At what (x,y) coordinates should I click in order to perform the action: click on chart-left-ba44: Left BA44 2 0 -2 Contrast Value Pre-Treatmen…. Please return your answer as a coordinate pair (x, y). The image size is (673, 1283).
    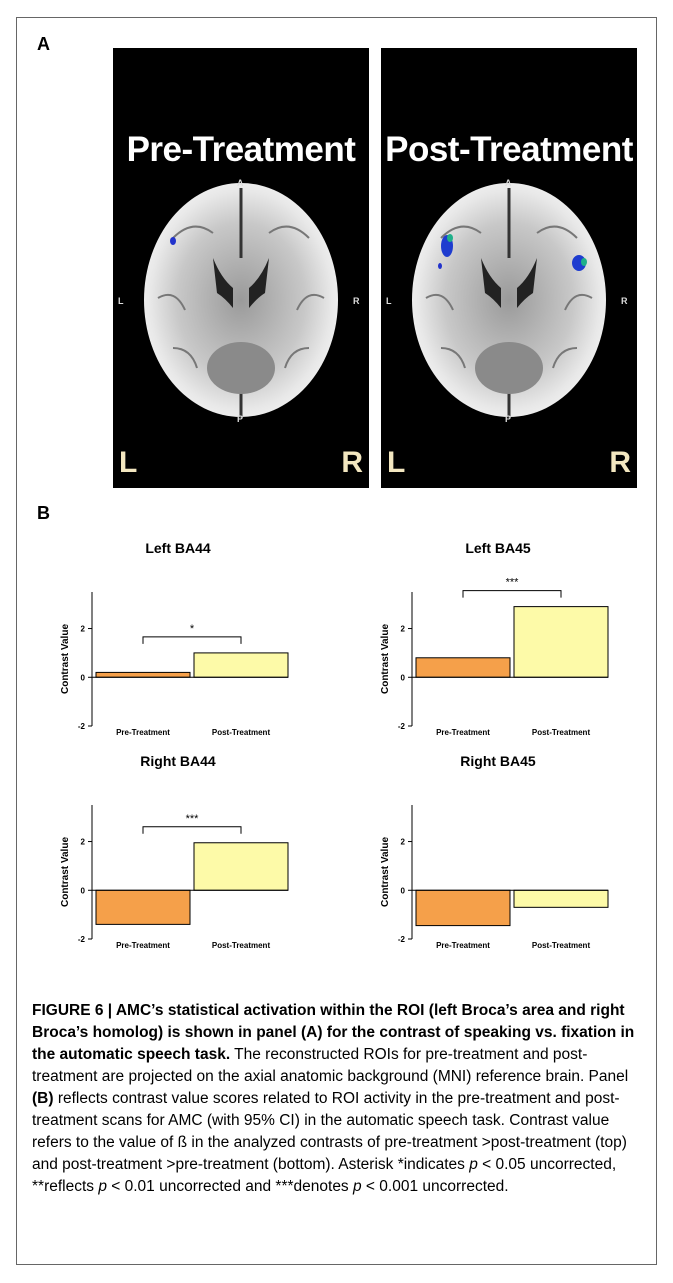
    Looking at the image, I should click on (178, 640).